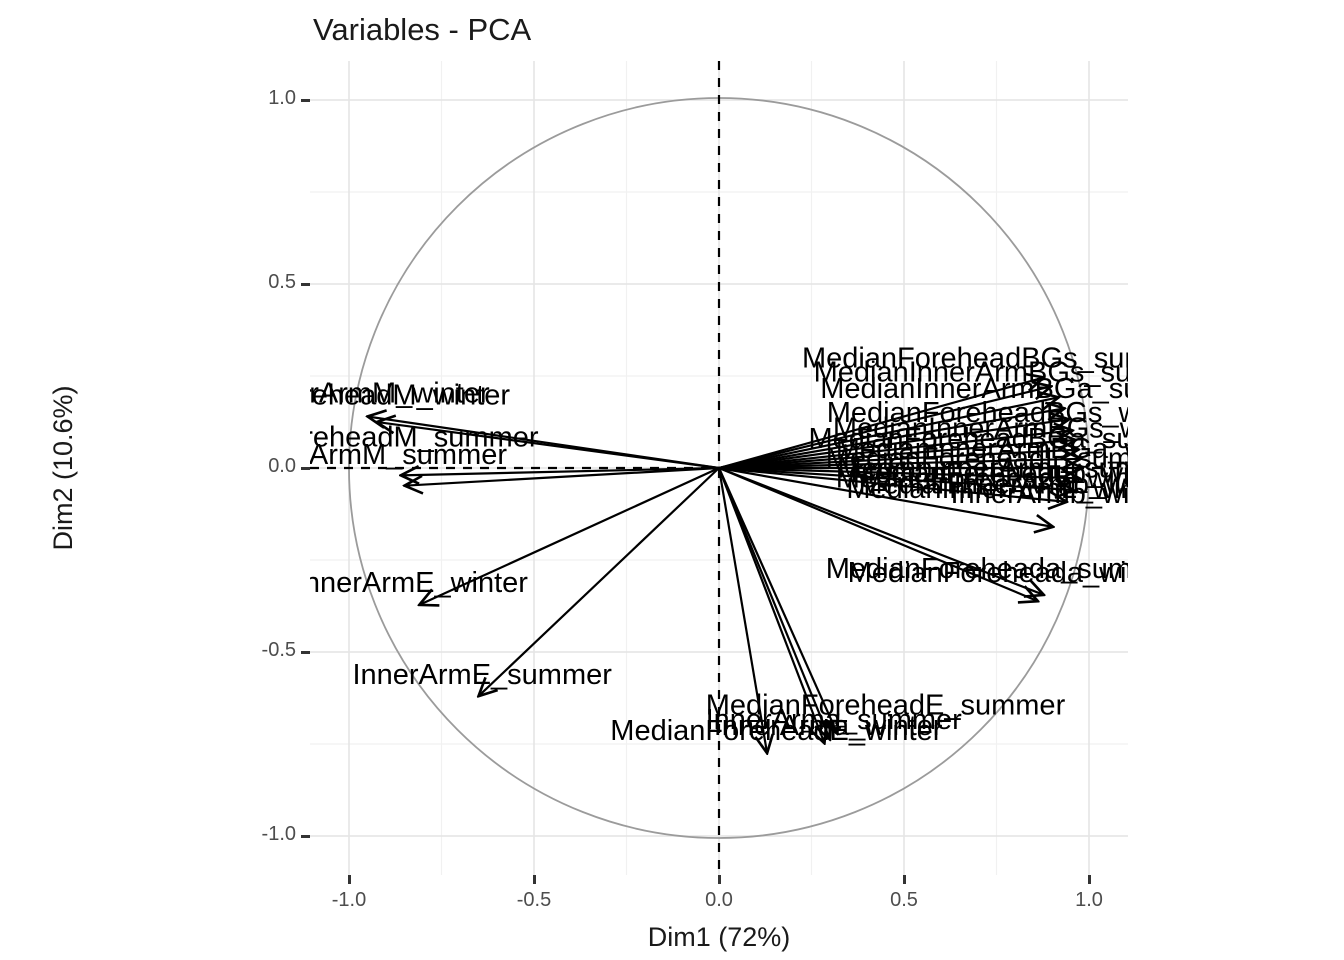 This screenshot has height=960, width=1344. Describe the element at coordinates (63, 468) in the screenshot. I see `y-axis-title: Dim2 (10.6%)` at that location.